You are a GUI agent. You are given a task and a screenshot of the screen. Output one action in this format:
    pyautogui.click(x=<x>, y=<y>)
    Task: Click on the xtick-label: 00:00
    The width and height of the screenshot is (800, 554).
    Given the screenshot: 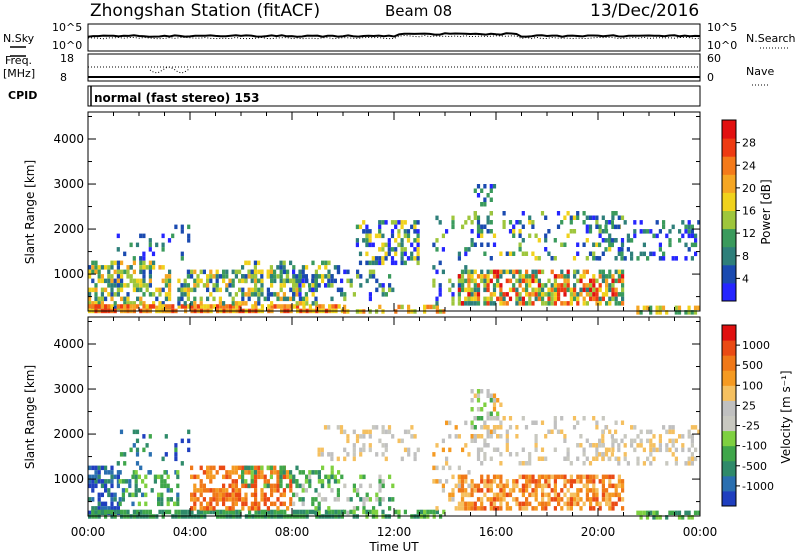 What is the action you would take?
    pyautogui.click(x=88, y=532)
    